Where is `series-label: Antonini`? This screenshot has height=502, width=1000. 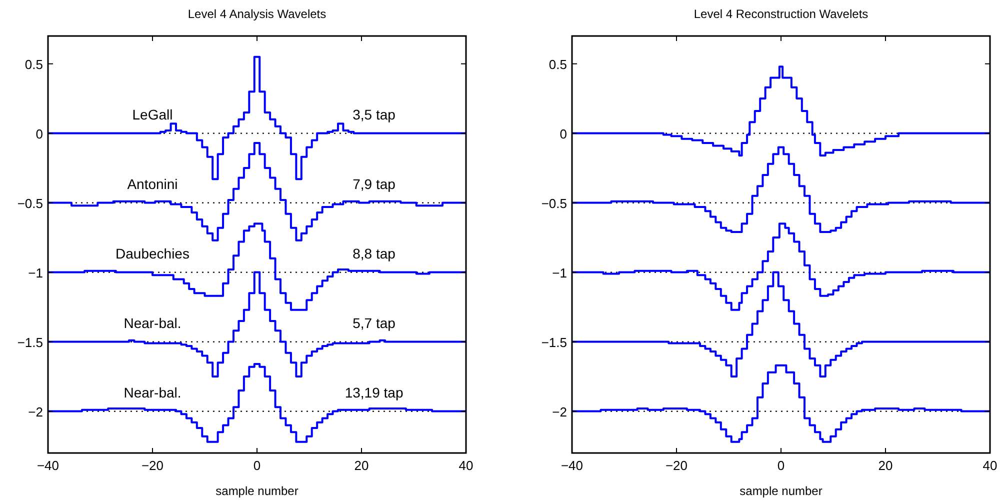 series-label: Antonini is located at coordinates (152, 184).